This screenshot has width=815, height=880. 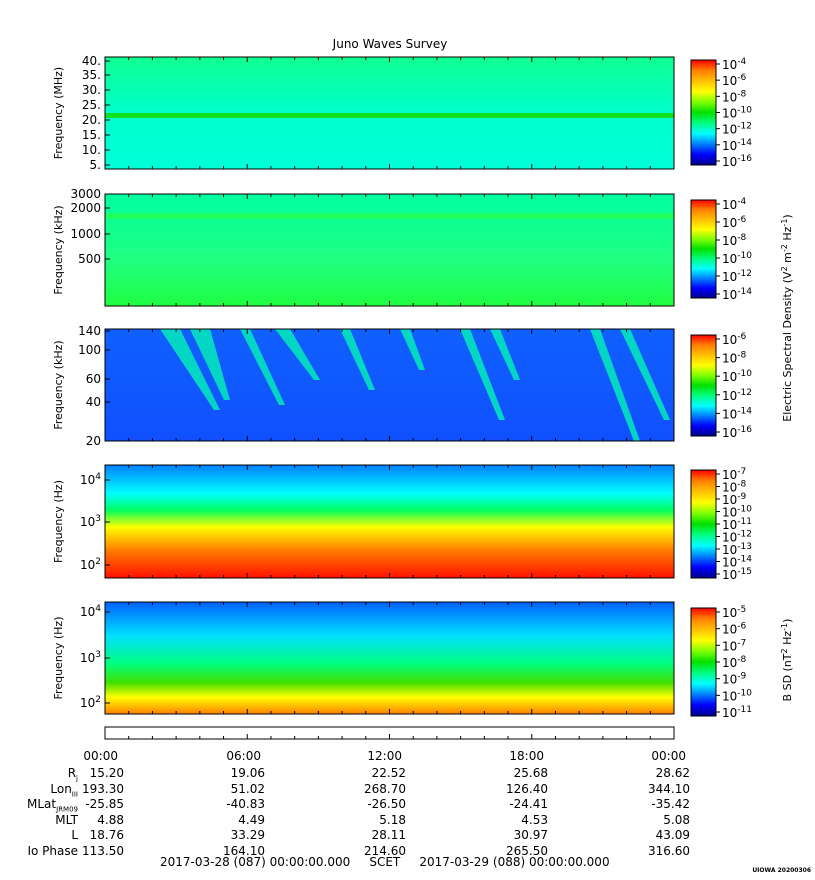 I want to click on ephemeris-value: 5.08, so click(x=676, y=819).